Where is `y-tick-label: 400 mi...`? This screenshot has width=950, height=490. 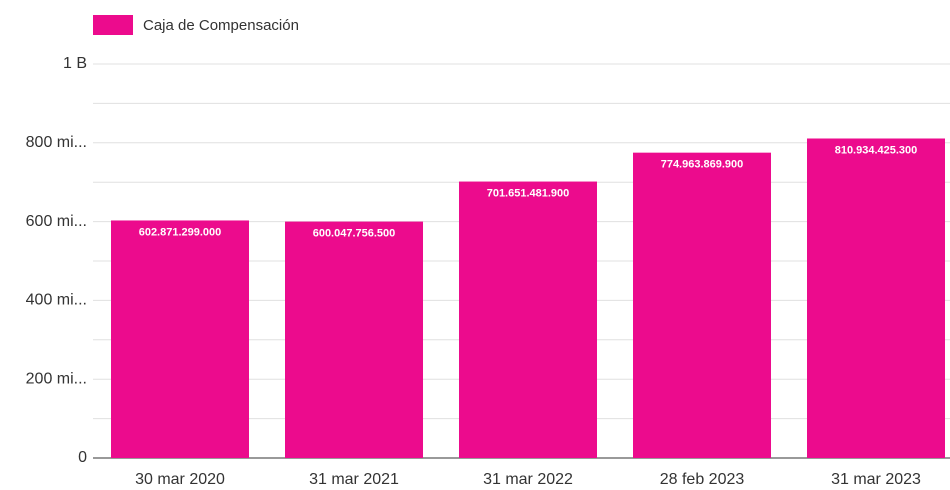 y-tick-label: 400 mi... is located at coordinates (56, 300).